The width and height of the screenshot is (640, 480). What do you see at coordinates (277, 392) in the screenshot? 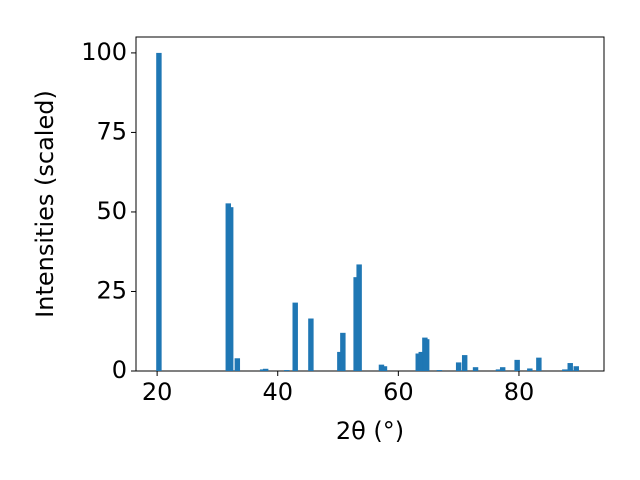
I see `x-tick-label: 40` at bounding box center [277, 392].